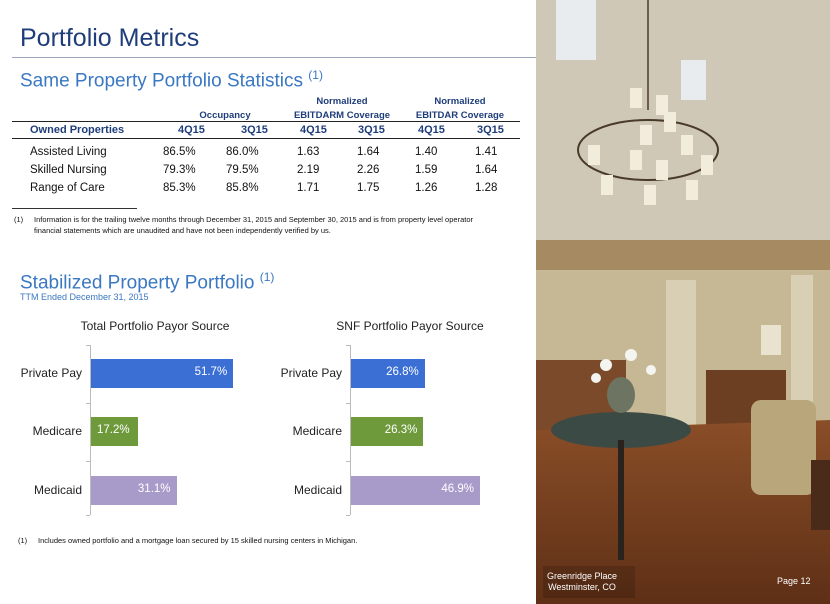 The height and width of the screenshot is (604, 830). I want to click on table-cell: 86.0%, so click(242, 152).